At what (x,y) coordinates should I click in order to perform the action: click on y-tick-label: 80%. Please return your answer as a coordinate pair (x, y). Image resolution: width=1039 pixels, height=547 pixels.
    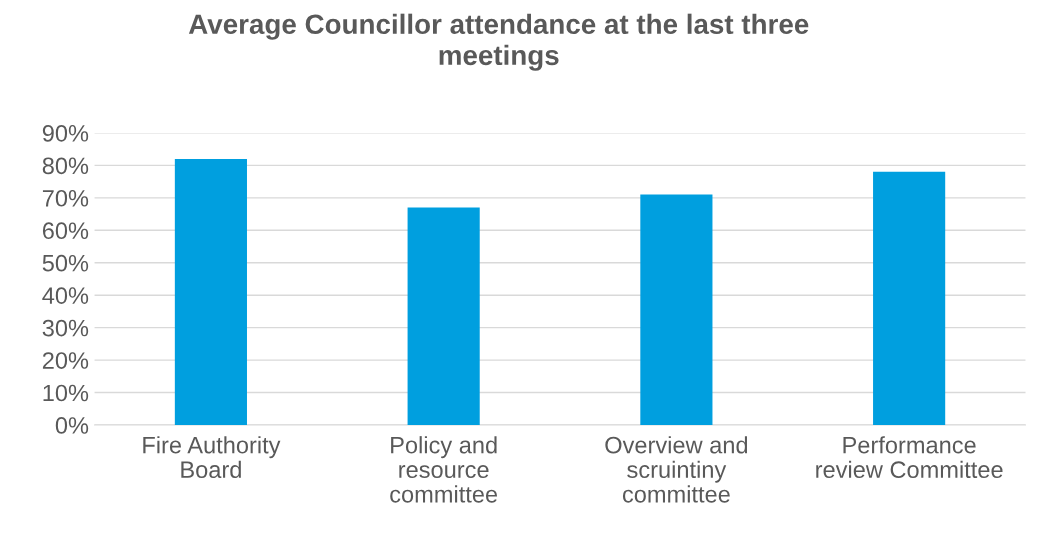
    Looking at the image, I should click on (65, 166).